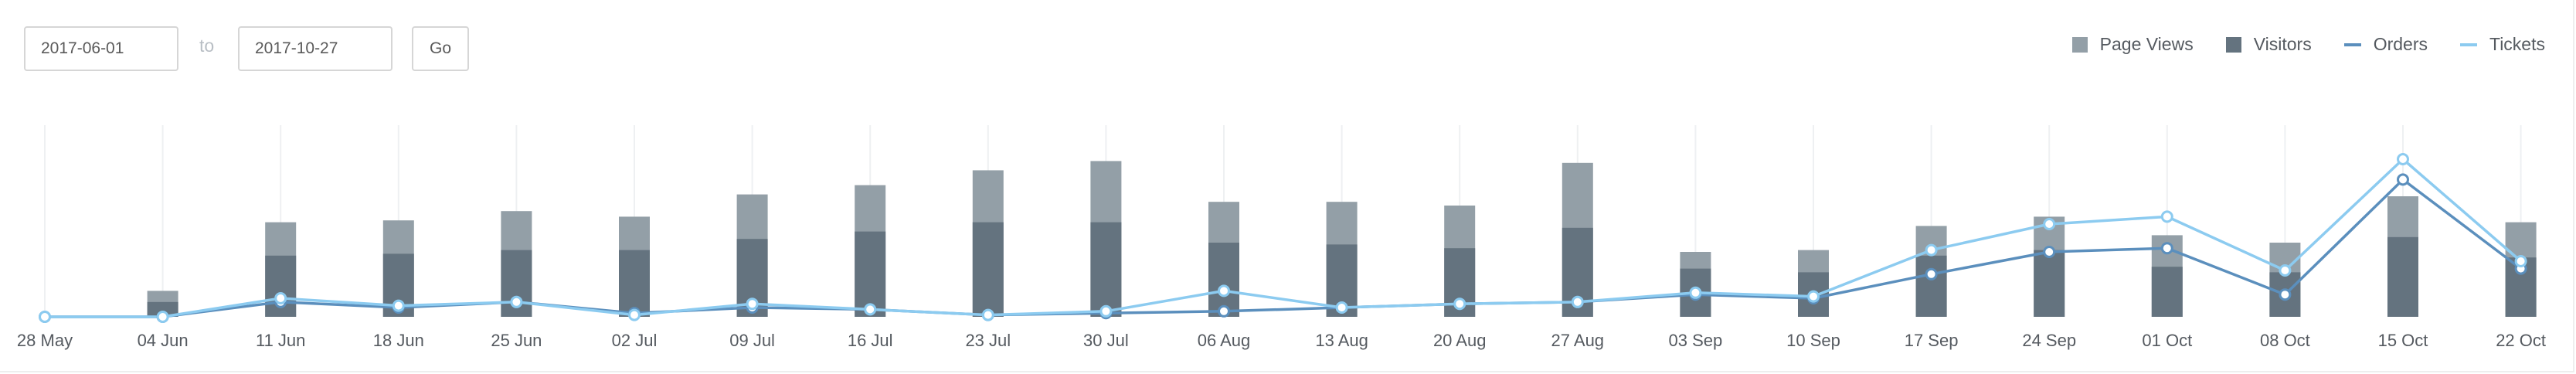 Image resolution: width=2576 pixels, height=374 pixels. Describe the element at coordinates (1578, 340) in the screenshot. I see `x-tick-label: 27 Aug` at that location.